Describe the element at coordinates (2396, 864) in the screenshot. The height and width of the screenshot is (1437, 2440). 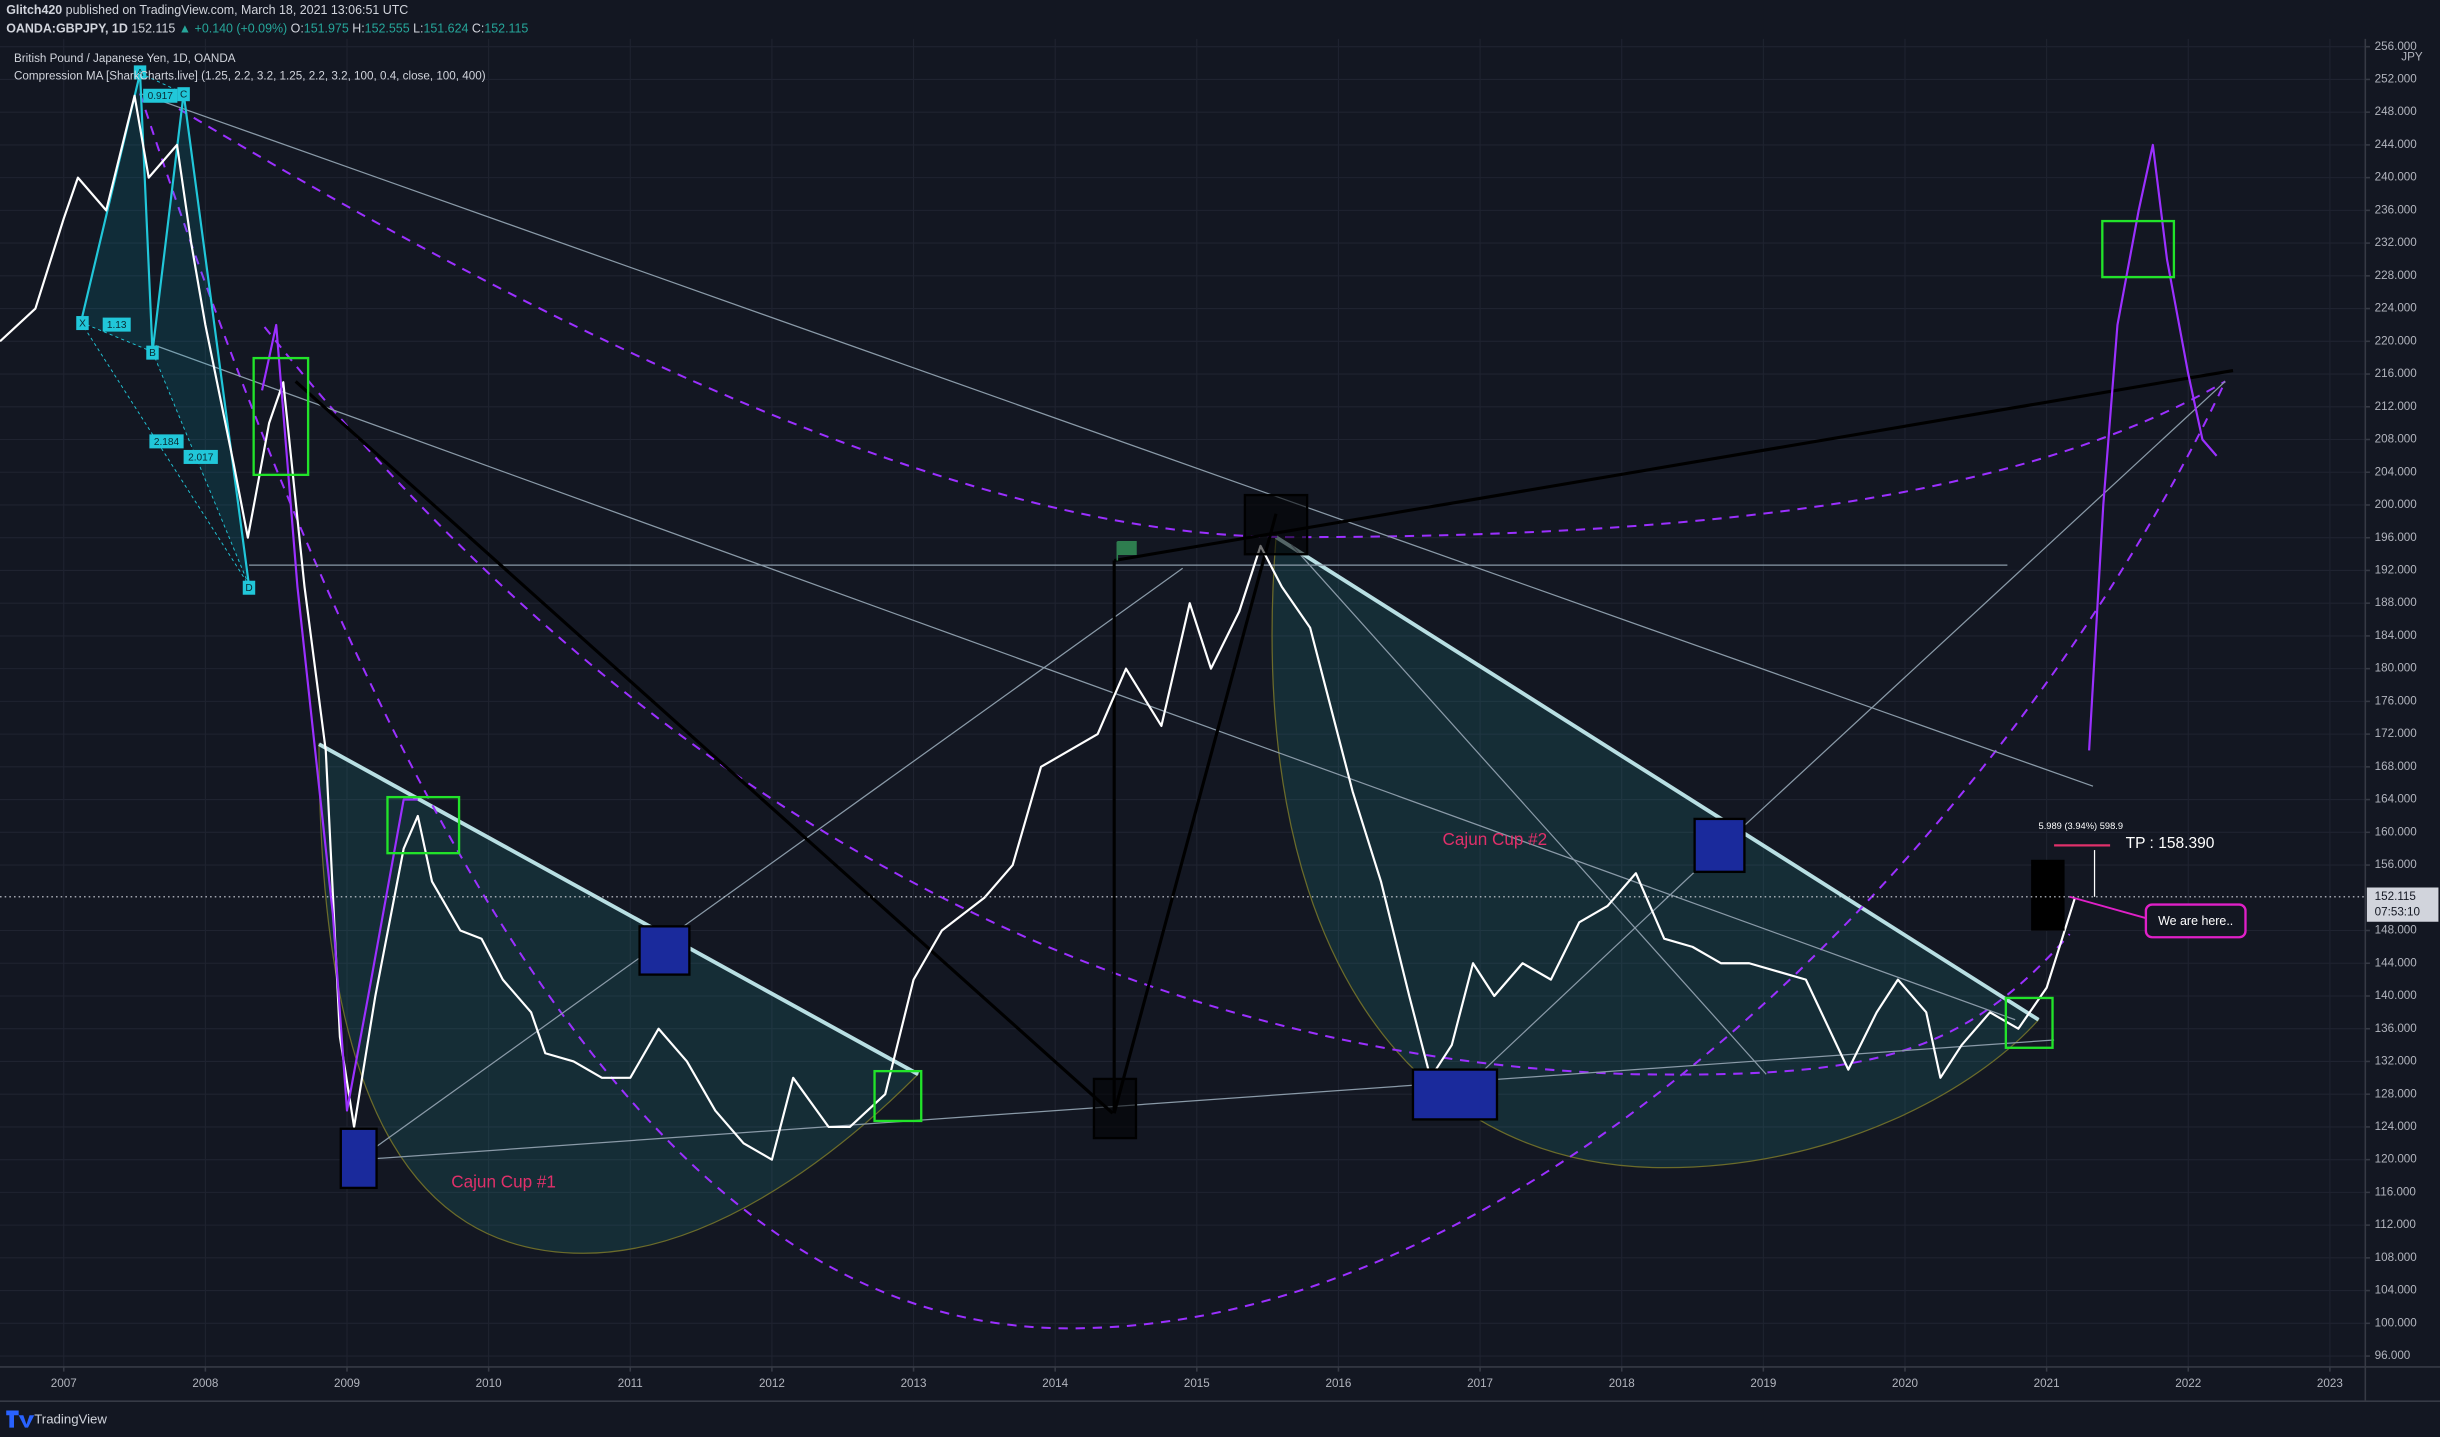
I see `y-tick-label: 156.000` at that location.